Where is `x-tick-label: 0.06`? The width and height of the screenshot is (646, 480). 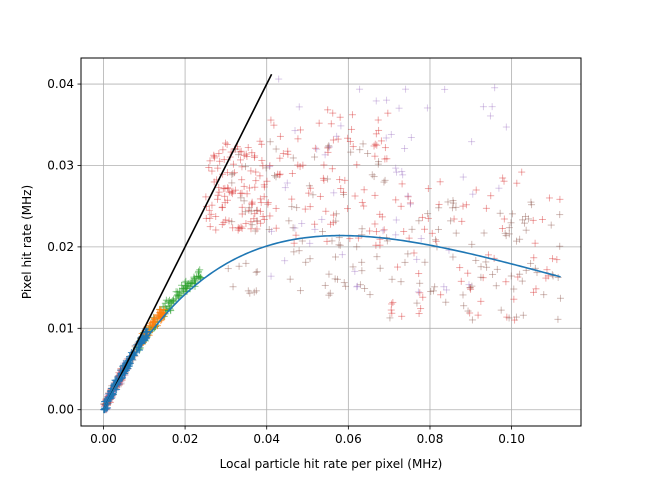 x-tick-label: 0.06 is located at coordinates (348, 439).